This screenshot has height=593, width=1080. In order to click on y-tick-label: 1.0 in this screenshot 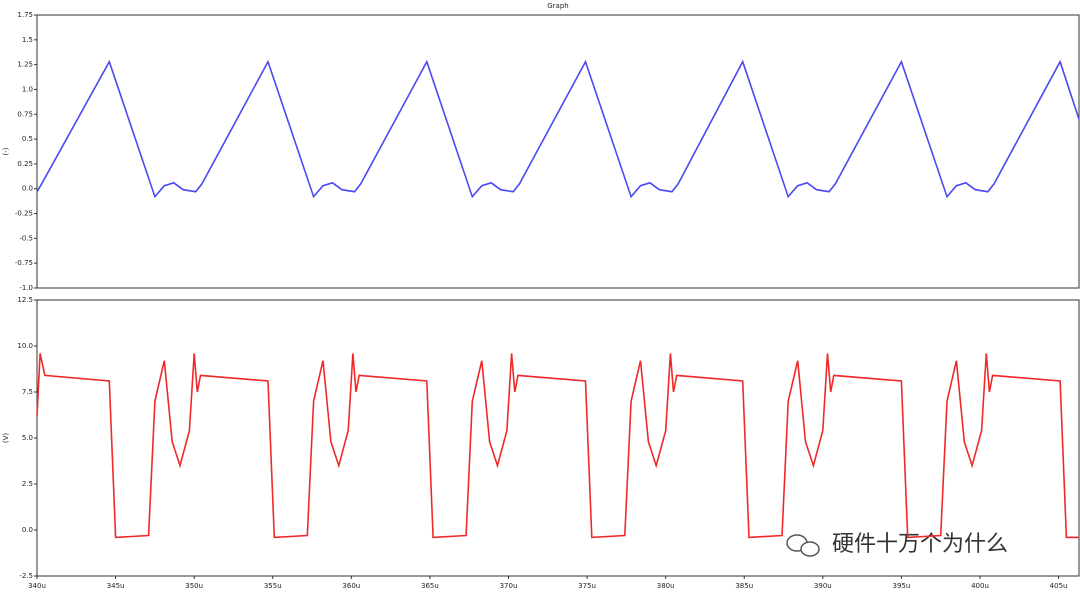, I will do `click(27, 89)`.